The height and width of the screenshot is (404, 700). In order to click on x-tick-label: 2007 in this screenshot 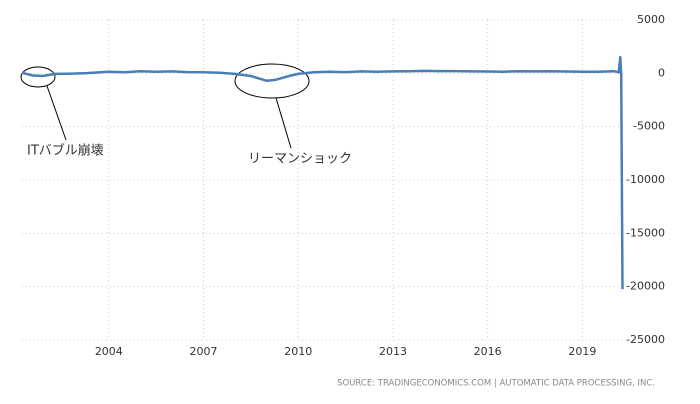, I will do `click(204, 351)`.